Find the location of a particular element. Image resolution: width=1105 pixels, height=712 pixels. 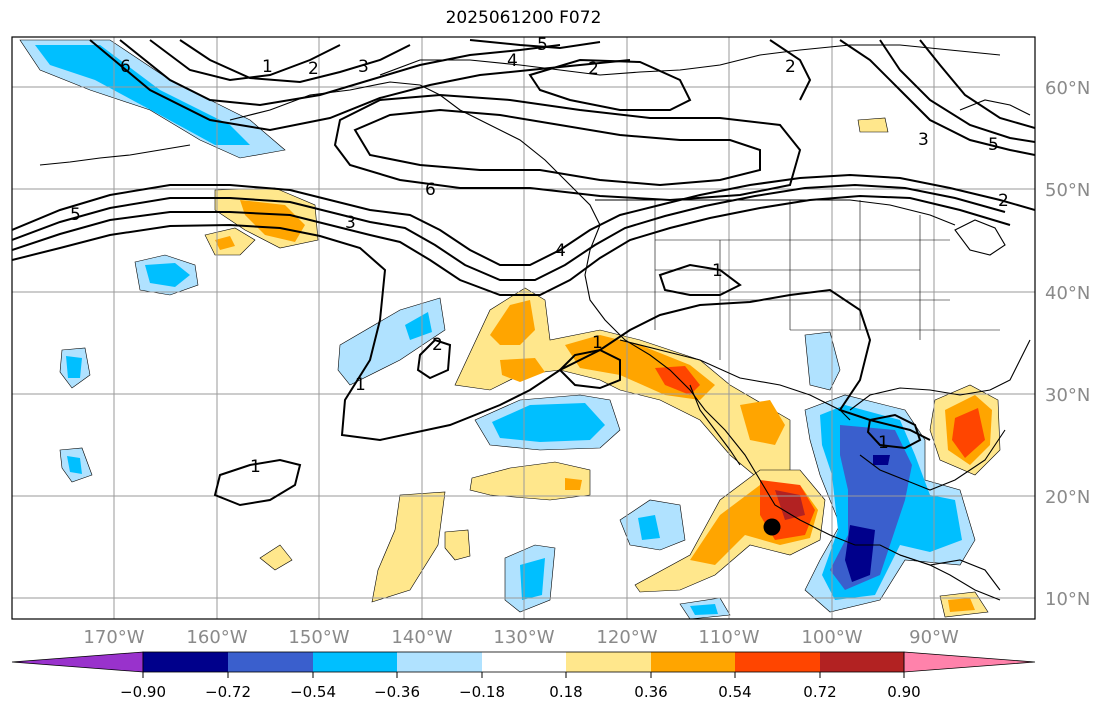

lon-label-160w: 160°W is located at coordinates (216, 637).